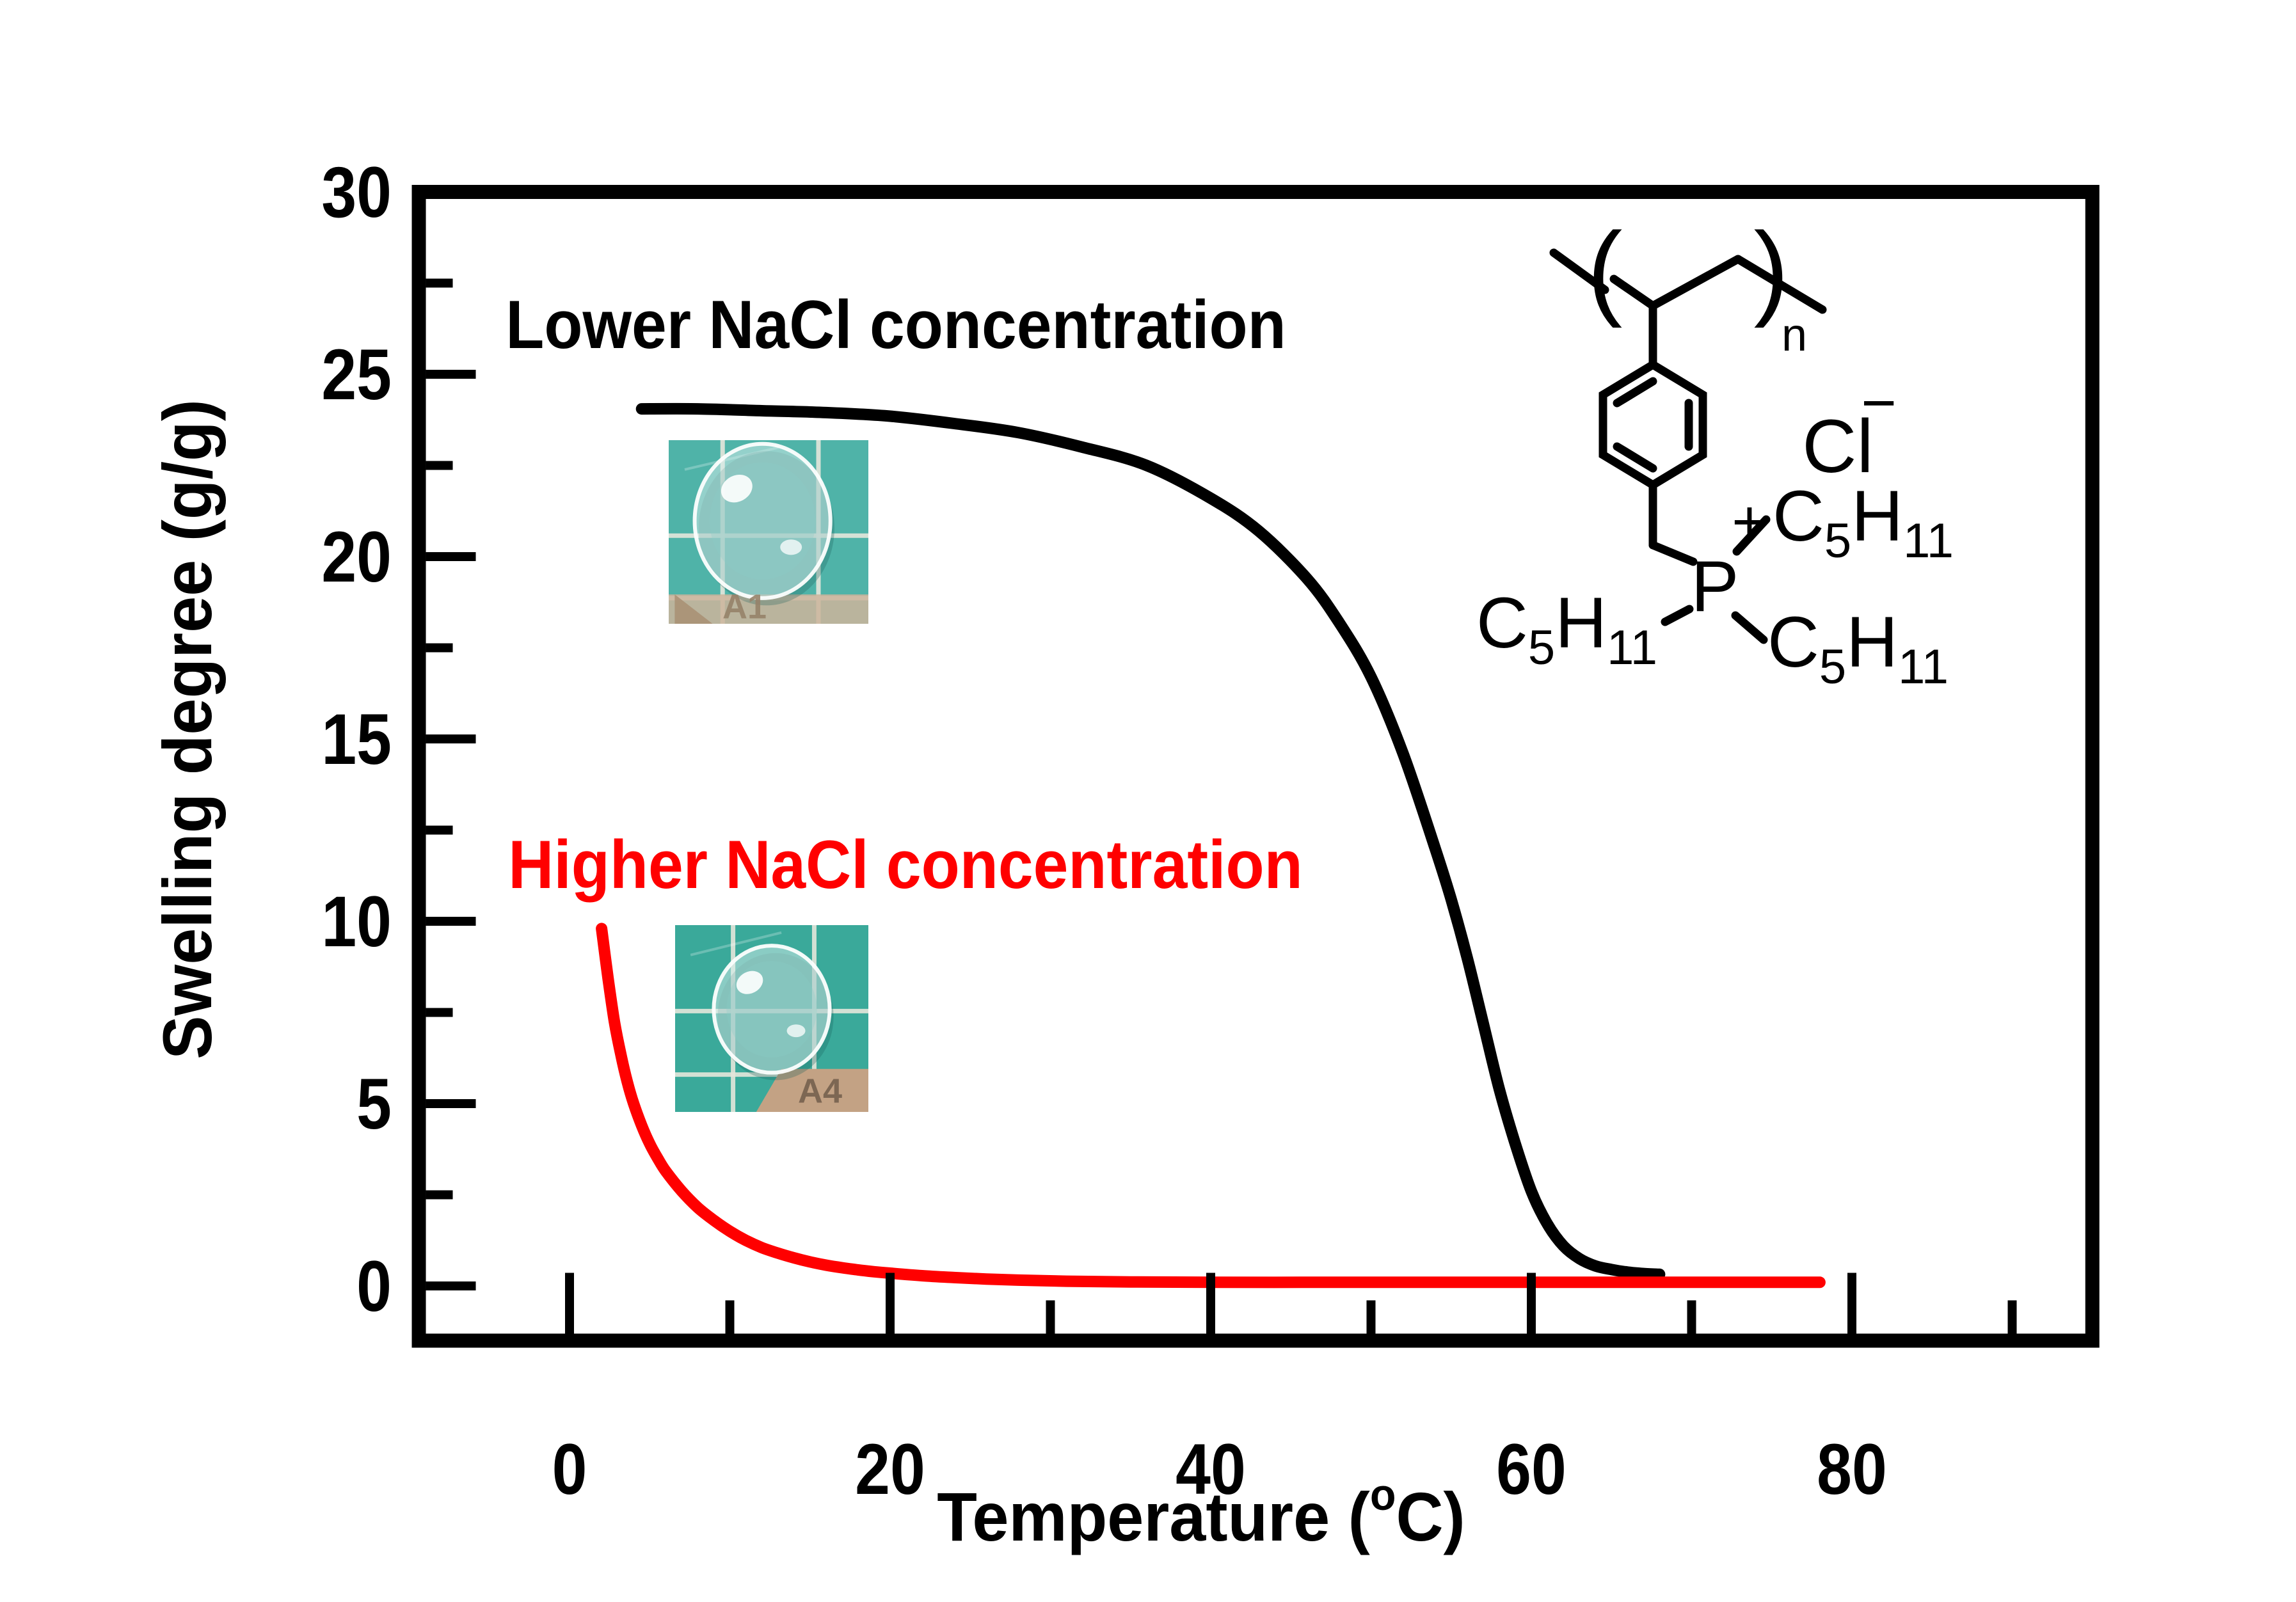  I want to click on positive-charge: +, so click(1749, 522).